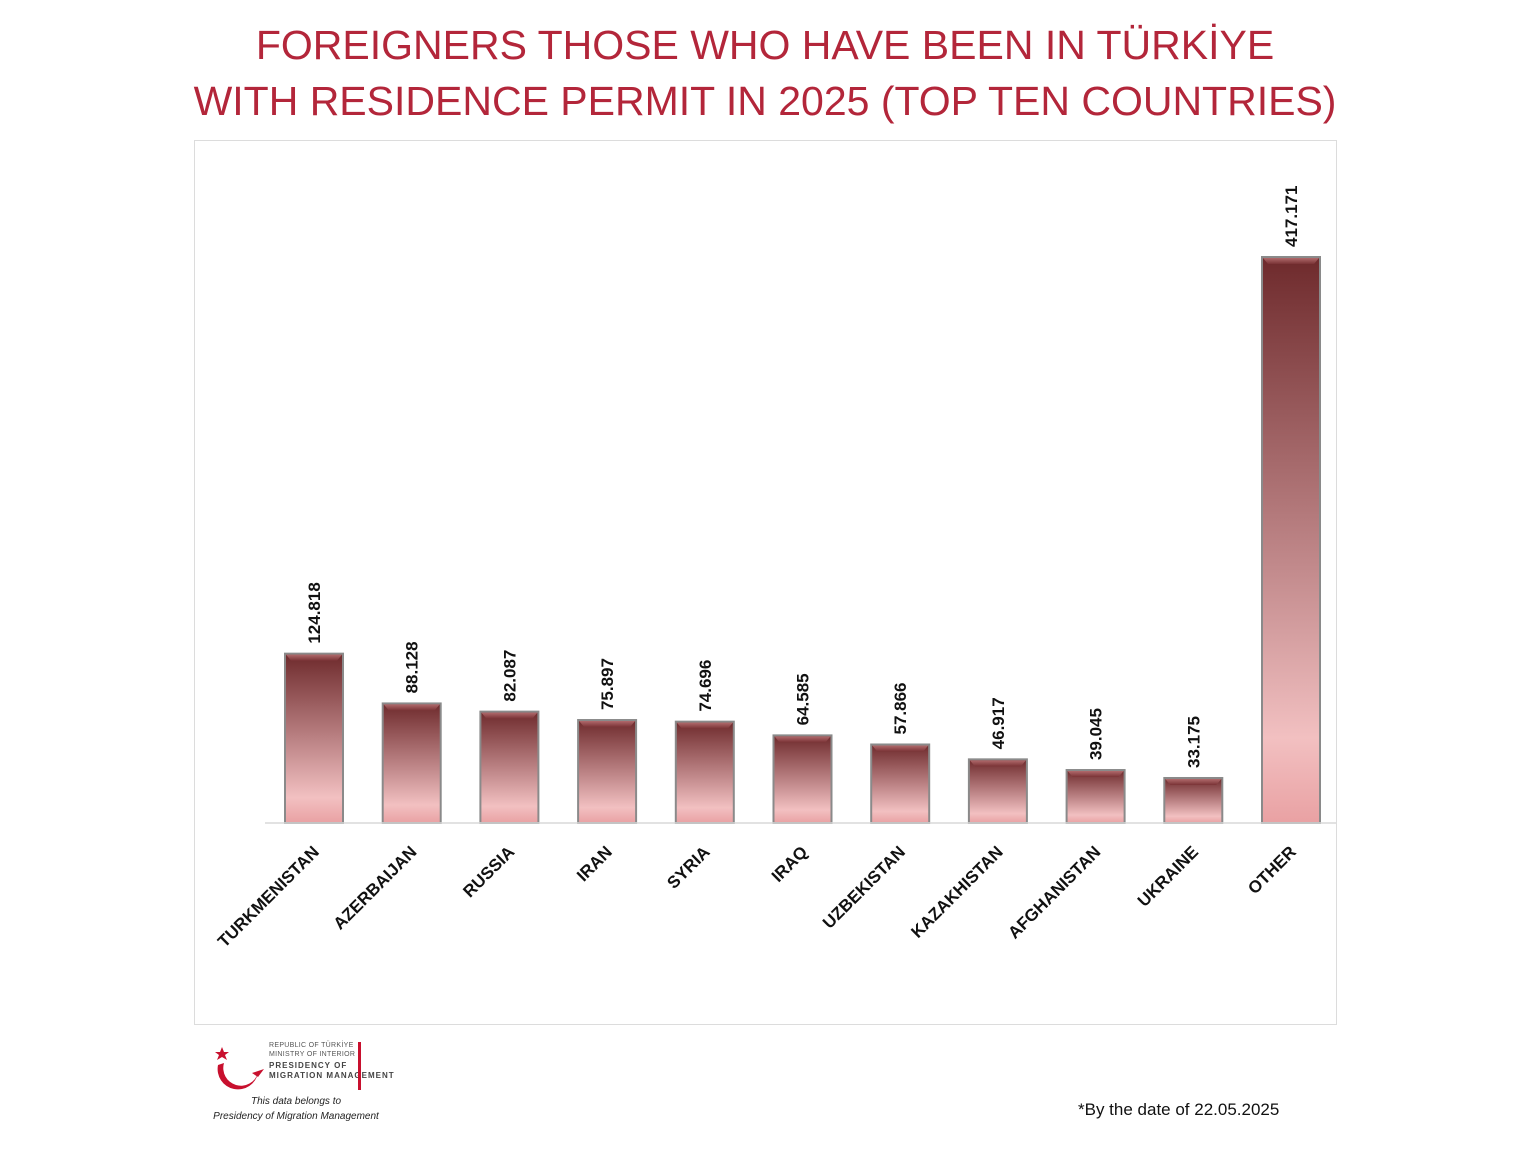  Describe the element at coordinates (607, 772) in the screenshot. I see `bar-iran` at that location.